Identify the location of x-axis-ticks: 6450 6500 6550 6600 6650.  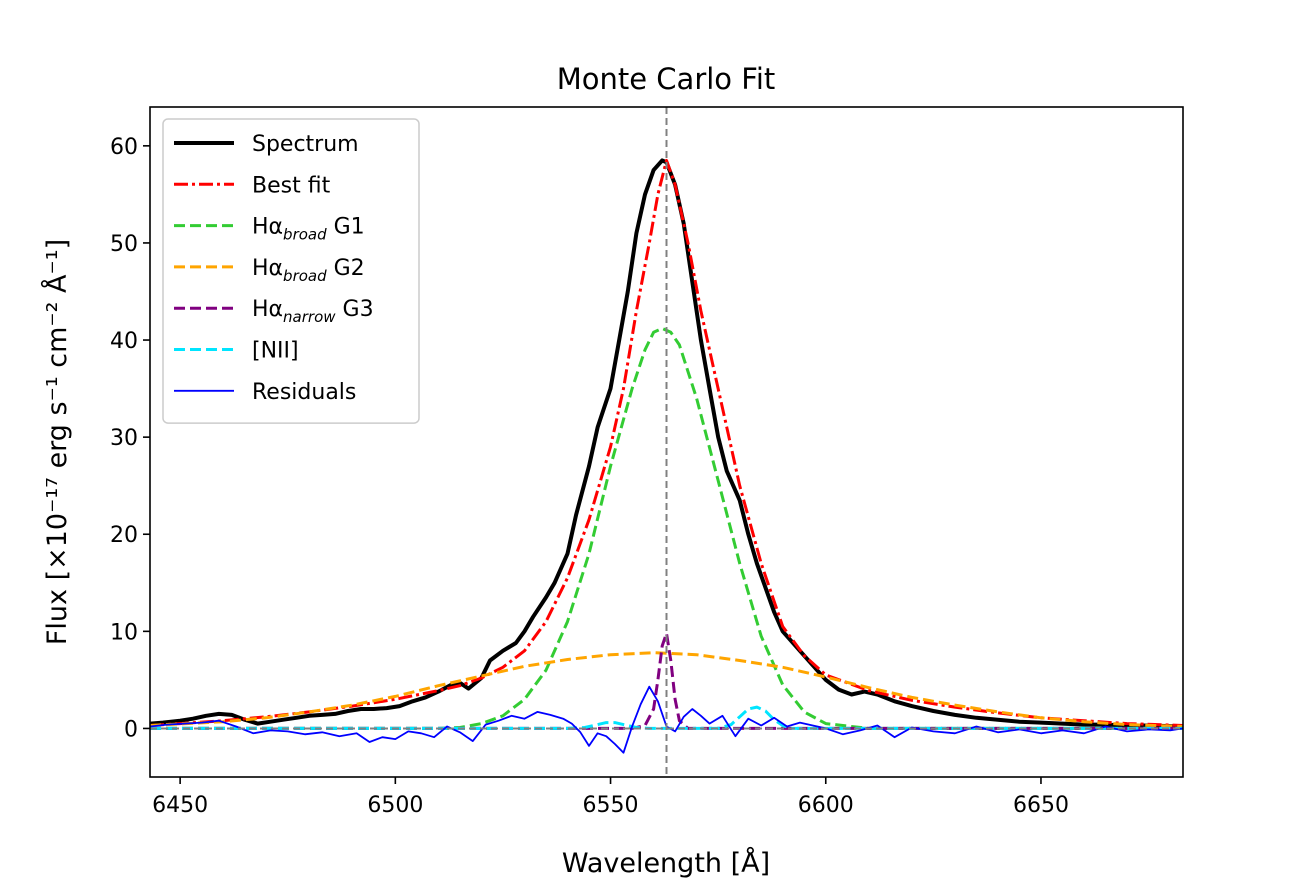
(610, 797).